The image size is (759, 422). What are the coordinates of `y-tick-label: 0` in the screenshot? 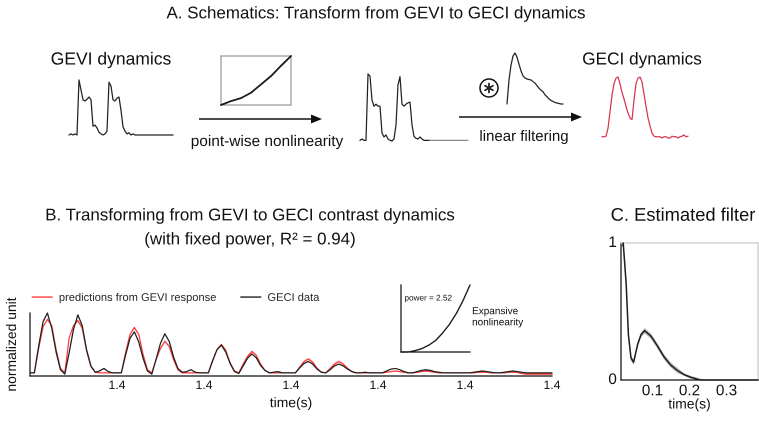 It's located at (612, 378).